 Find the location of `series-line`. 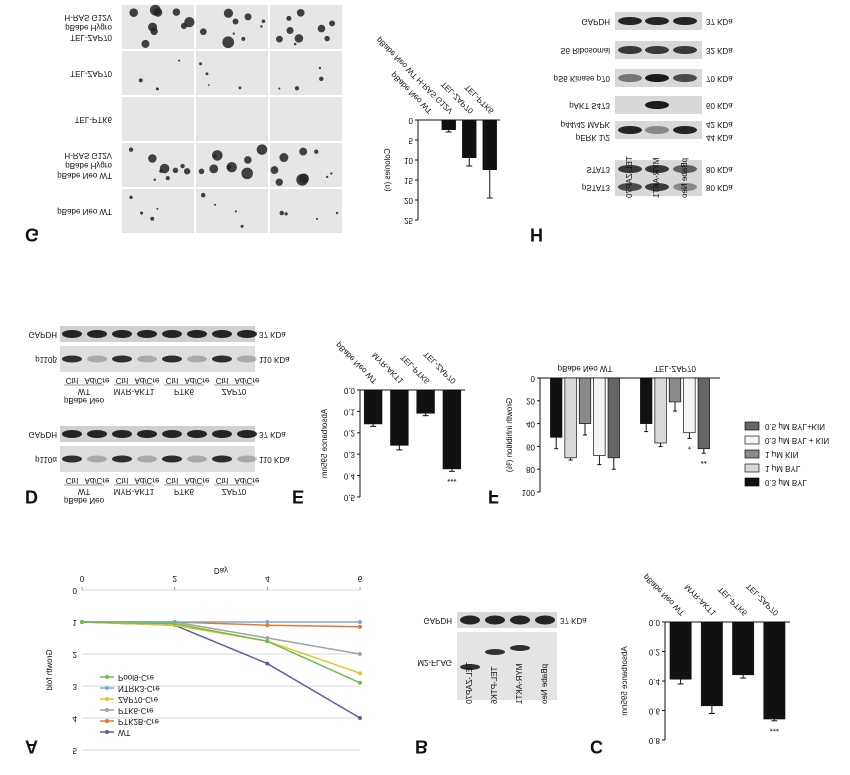

series-line is located at coordinates (221, 652).